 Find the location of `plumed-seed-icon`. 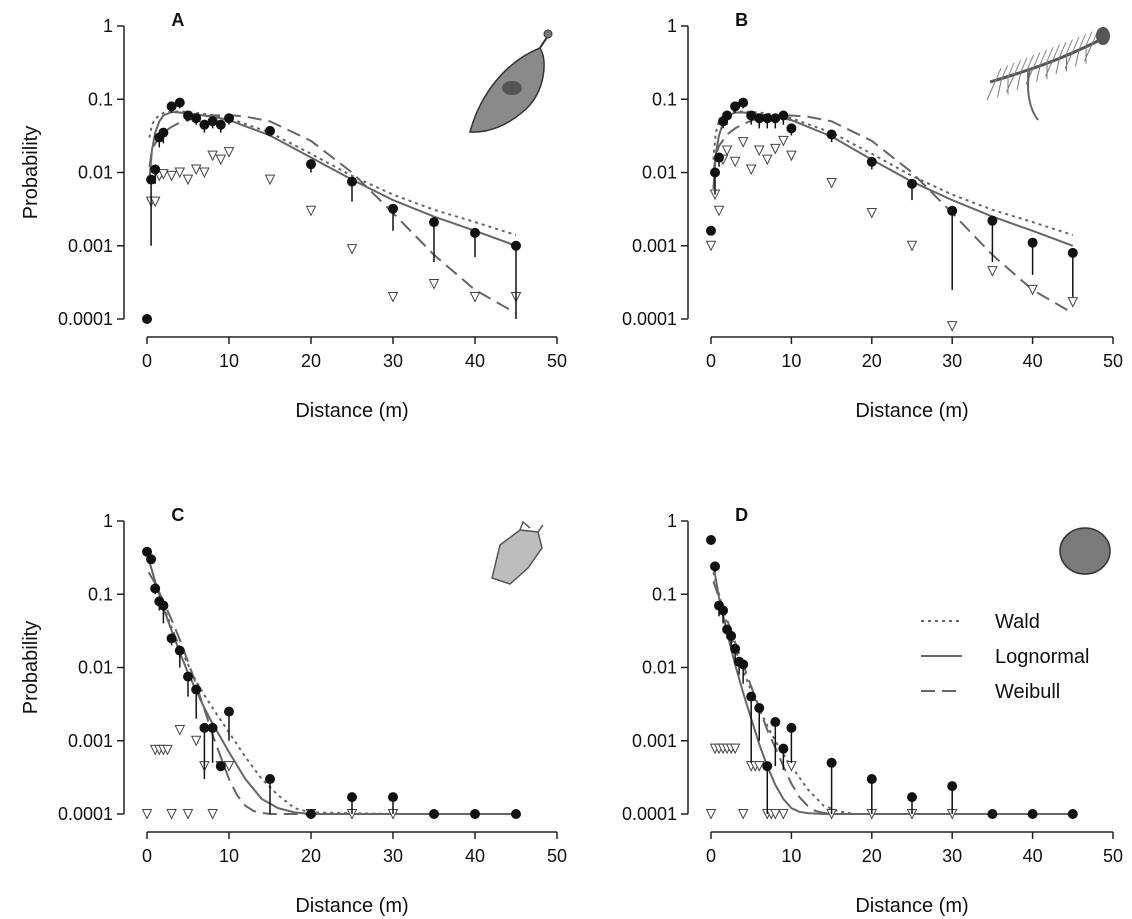

plumed-seed-icon is located at coordinates (1048, 74).